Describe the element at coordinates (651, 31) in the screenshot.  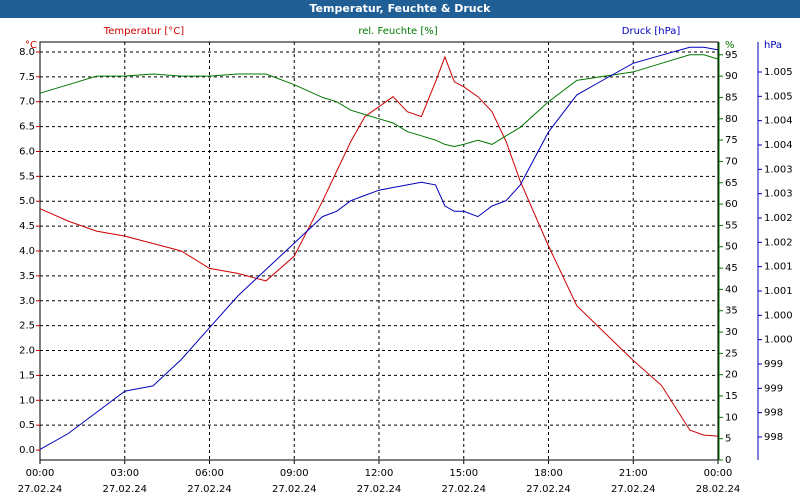
I see `legend-pressure: Druck [hPa]` at that location.